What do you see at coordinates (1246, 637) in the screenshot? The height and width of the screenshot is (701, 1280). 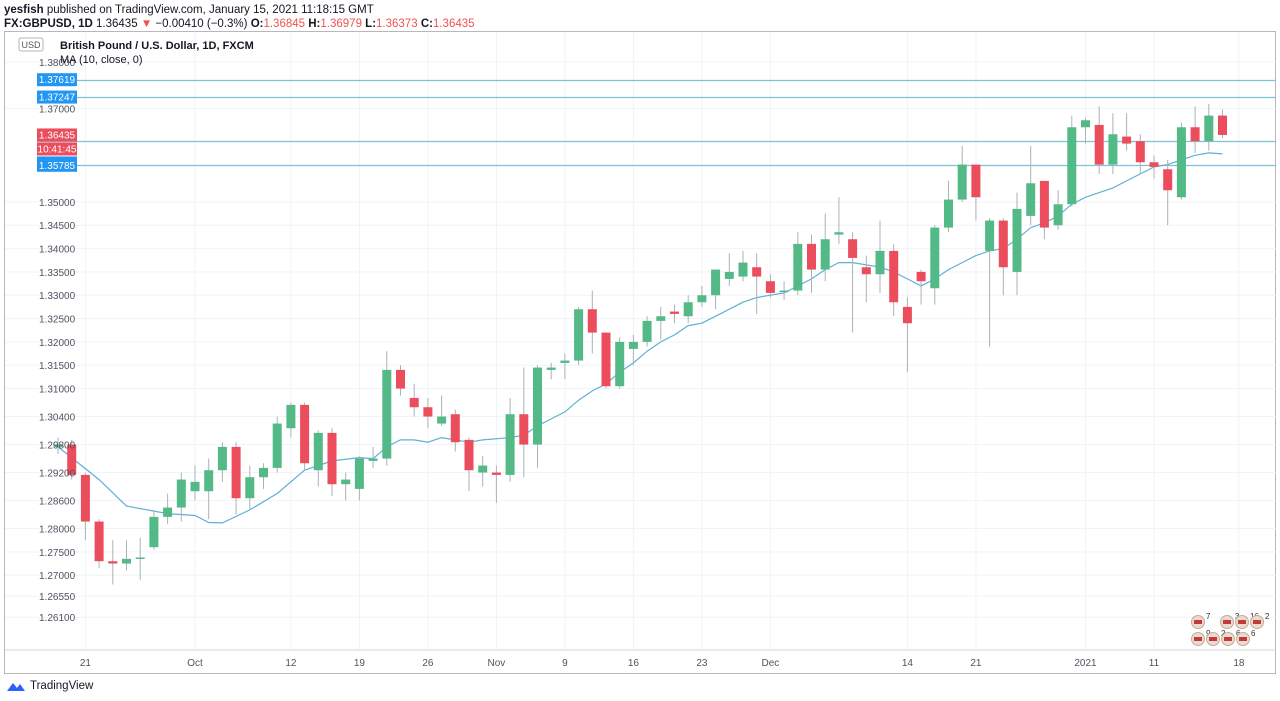 I see `event-flag-icon: 6` at bounding box center [1246, 637].